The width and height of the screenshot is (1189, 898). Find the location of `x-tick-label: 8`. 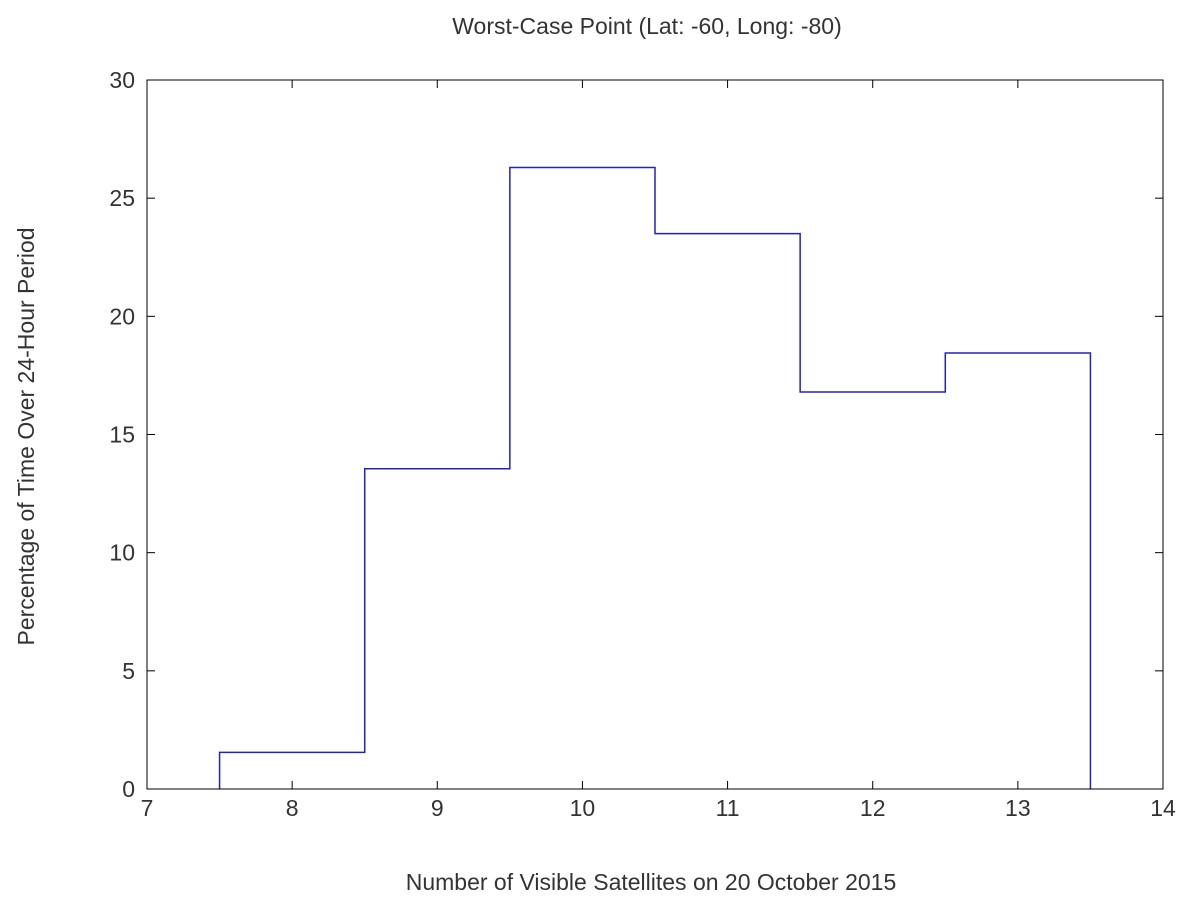

x-tick-label: 8 is located at coordinates (292, 808).